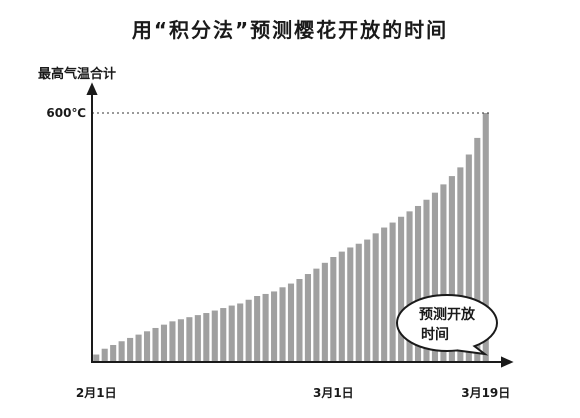 This screenshot has height=418, width=580. Describe the element at coordinates (435, 334) in the screenshot. I see `callout-text-line2: 时间` at that location.